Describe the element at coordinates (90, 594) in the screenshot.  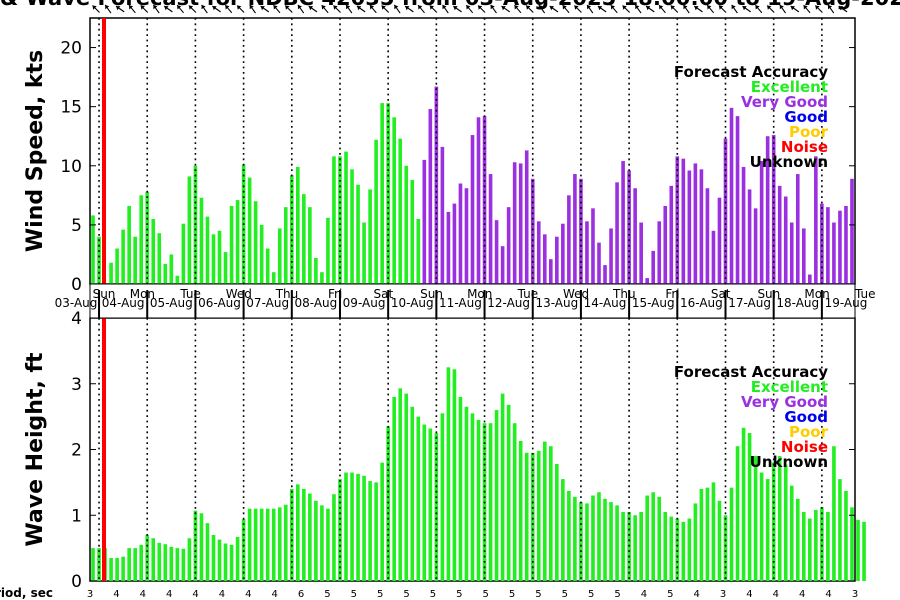
I see `period-value: 3` at that location.